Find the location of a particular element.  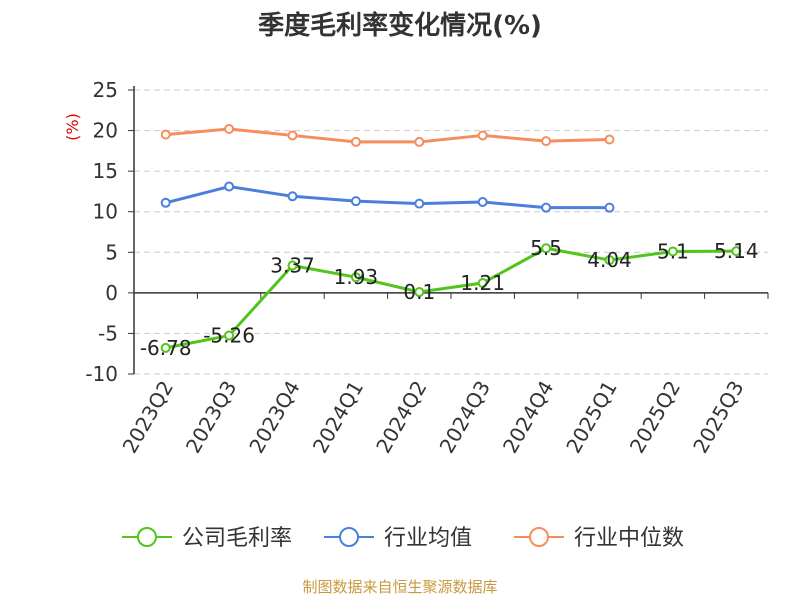

y-tick-label: 0 is located at coordinates (111, 293).